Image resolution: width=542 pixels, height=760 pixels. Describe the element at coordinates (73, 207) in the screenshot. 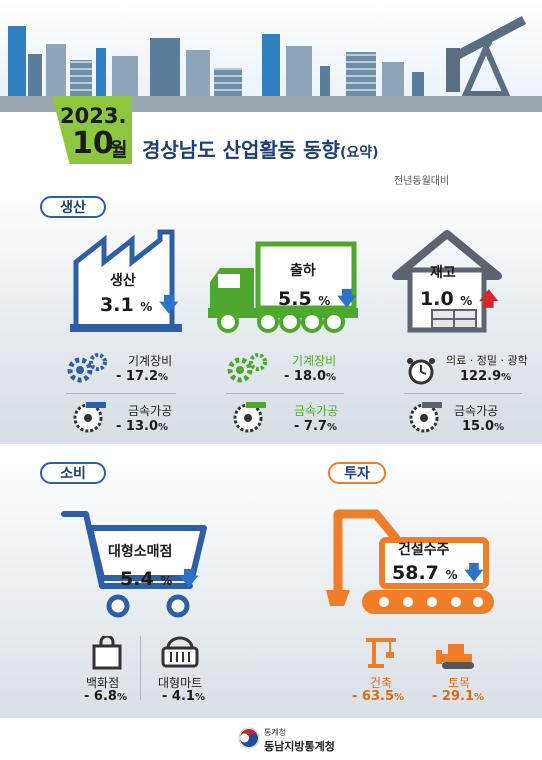

I see `section-label-production: 생산` at that location.